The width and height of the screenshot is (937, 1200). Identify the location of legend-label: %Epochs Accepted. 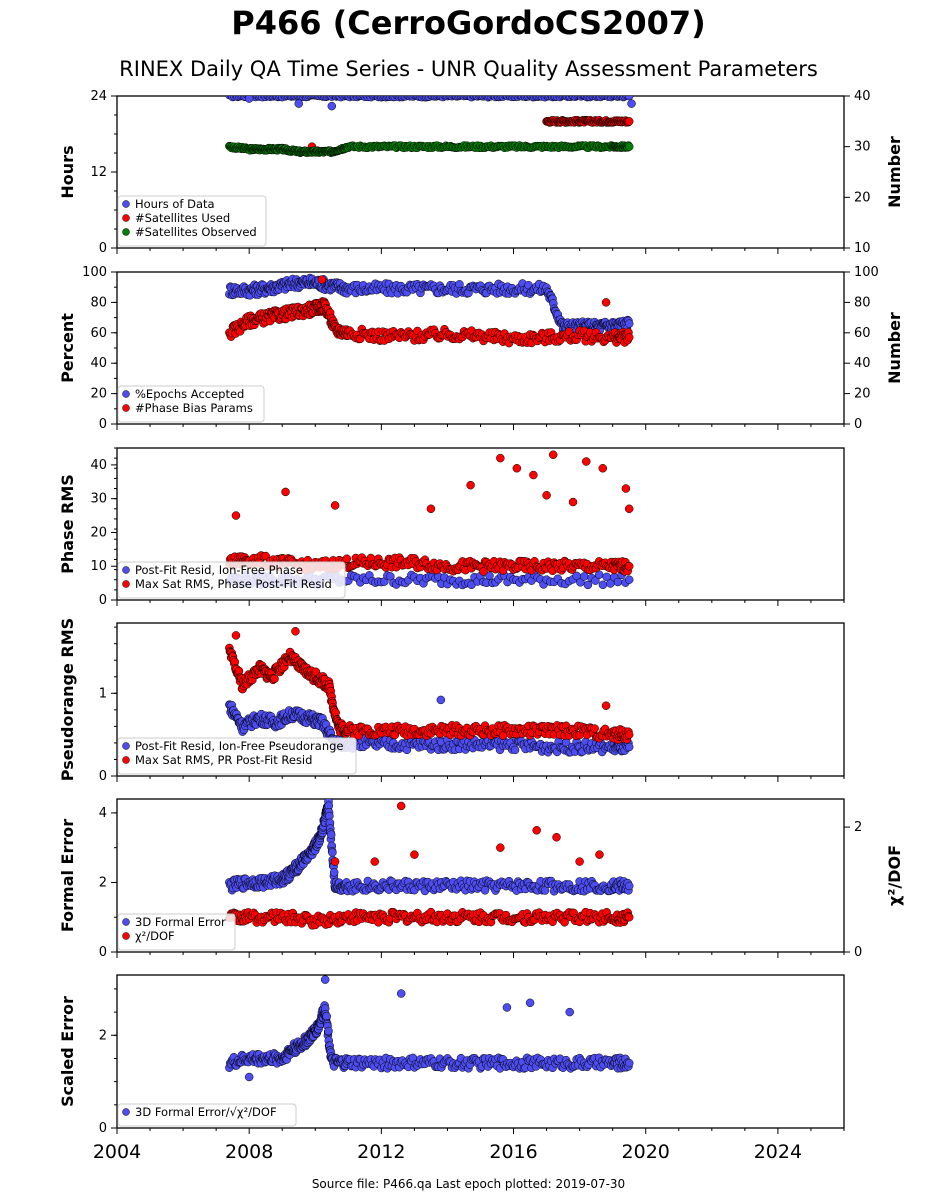
(189, 394).